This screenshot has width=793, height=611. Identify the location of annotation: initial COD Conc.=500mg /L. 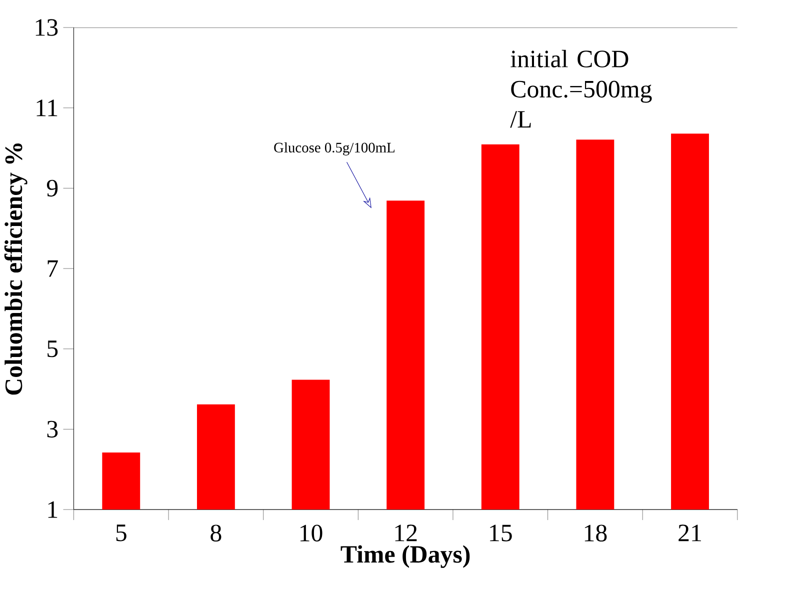
(581, 89).